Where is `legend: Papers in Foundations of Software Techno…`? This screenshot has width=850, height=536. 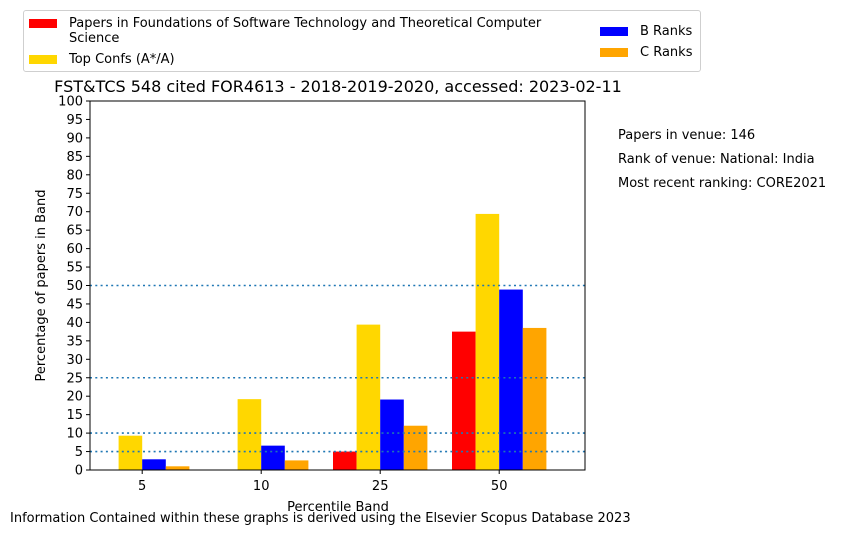 legend: Papers in Foundations of Software Techno… is located at coordinates (362, 41).